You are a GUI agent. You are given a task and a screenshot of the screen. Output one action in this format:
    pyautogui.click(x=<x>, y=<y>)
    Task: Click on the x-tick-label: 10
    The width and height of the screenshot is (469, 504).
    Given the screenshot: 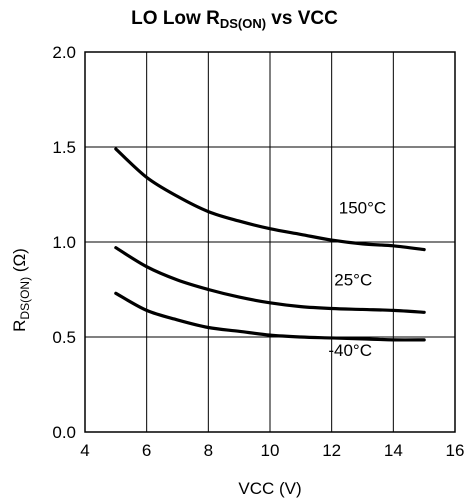 What is the action you would take?
    pyautogui.click(x=270, y=450)
    